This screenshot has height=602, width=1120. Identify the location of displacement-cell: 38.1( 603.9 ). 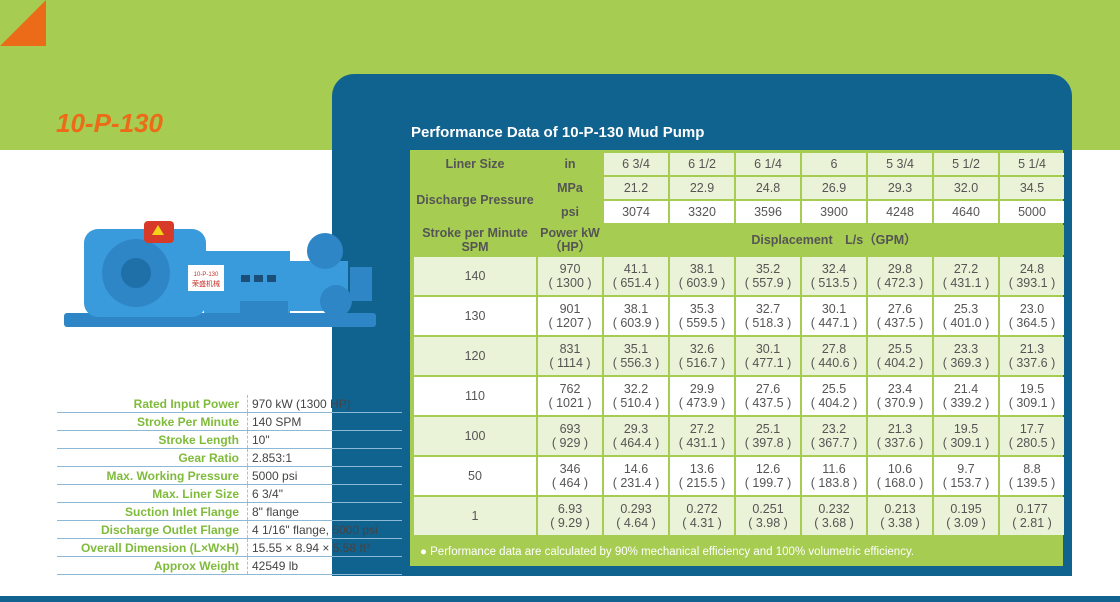
(636, 316).